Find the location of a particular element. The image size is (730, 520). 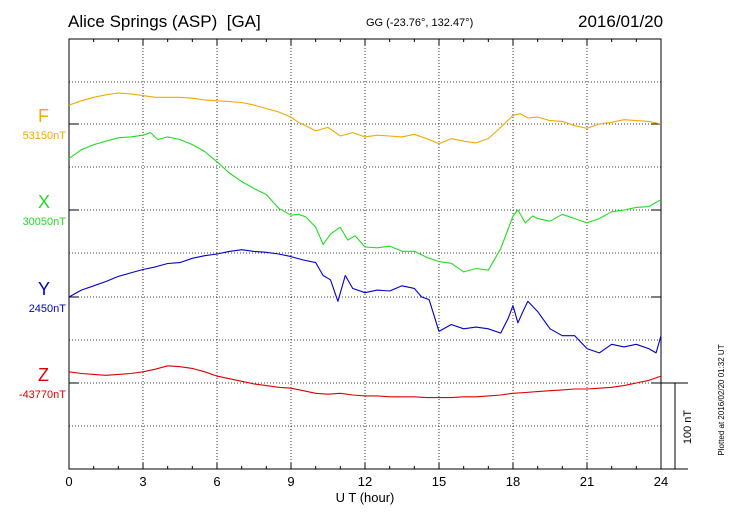

scale-bar-label: 100 nT is located at coordinates (688, 427).